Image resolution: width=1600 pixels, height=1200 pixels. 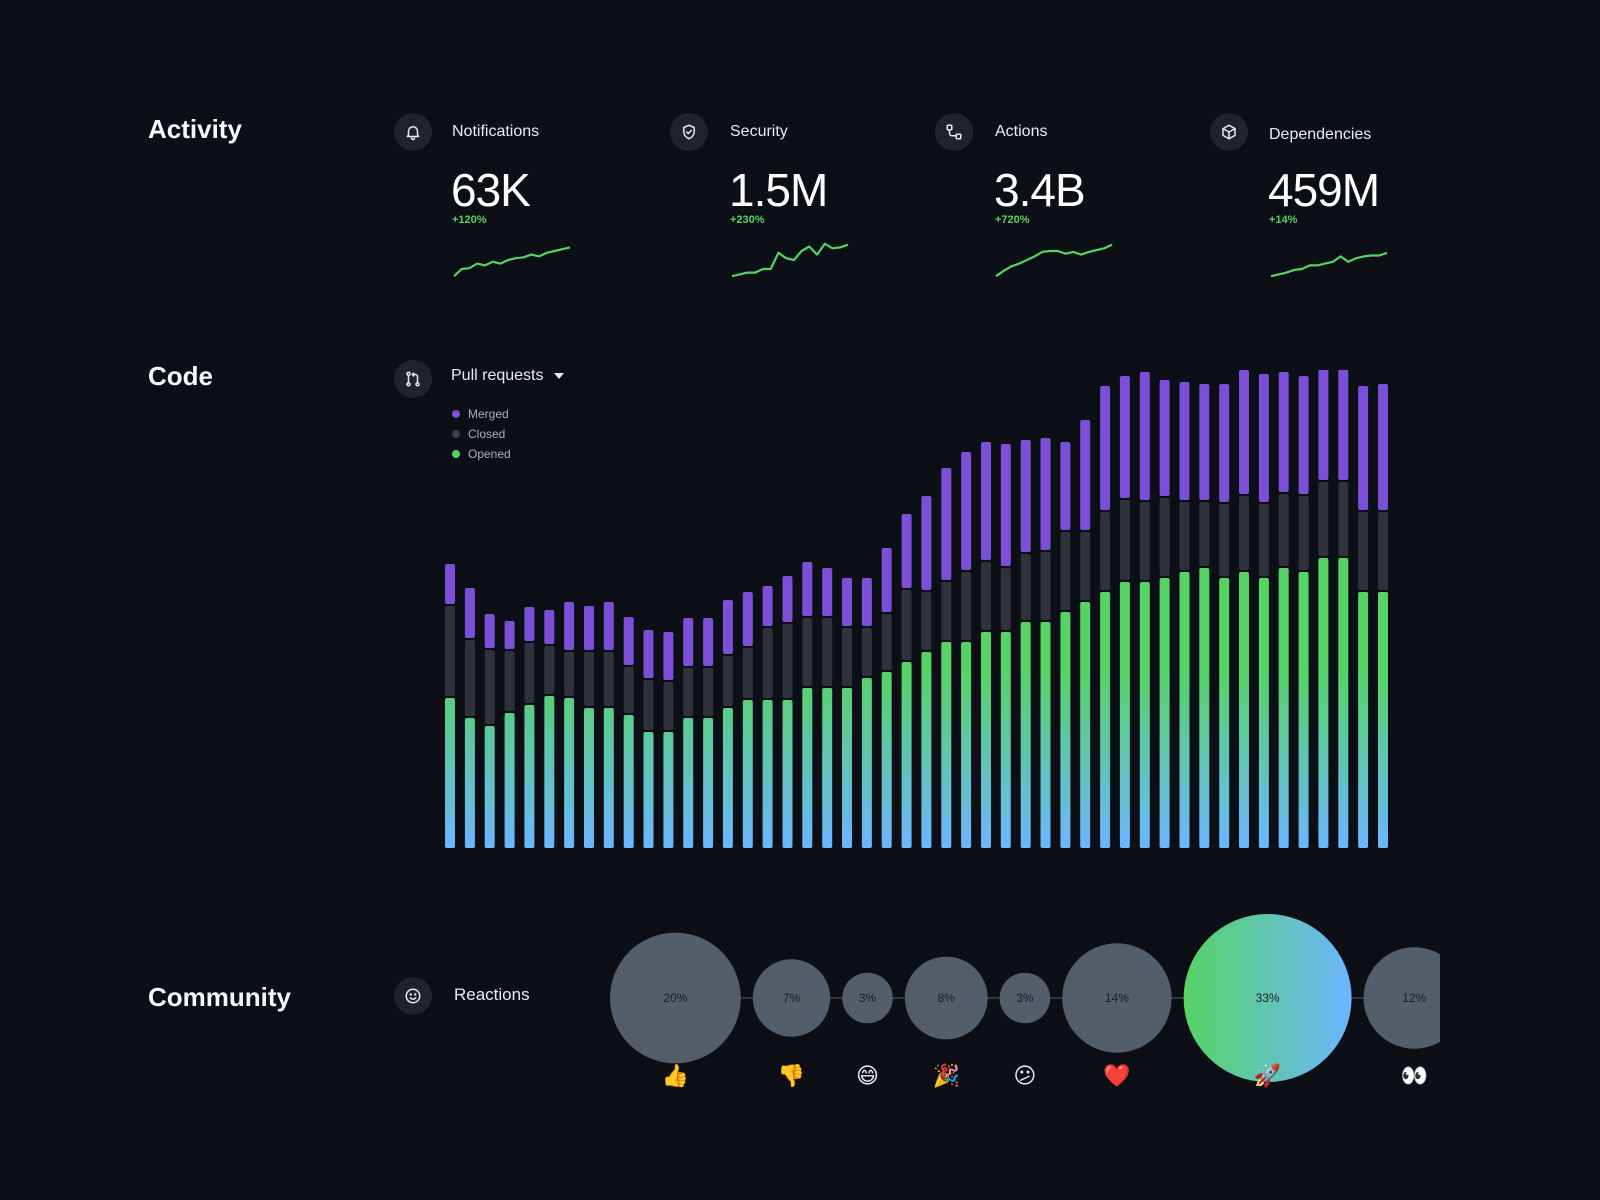 I want to click on reaction-bubble-thumbs-down, so click(x=791, y=998).